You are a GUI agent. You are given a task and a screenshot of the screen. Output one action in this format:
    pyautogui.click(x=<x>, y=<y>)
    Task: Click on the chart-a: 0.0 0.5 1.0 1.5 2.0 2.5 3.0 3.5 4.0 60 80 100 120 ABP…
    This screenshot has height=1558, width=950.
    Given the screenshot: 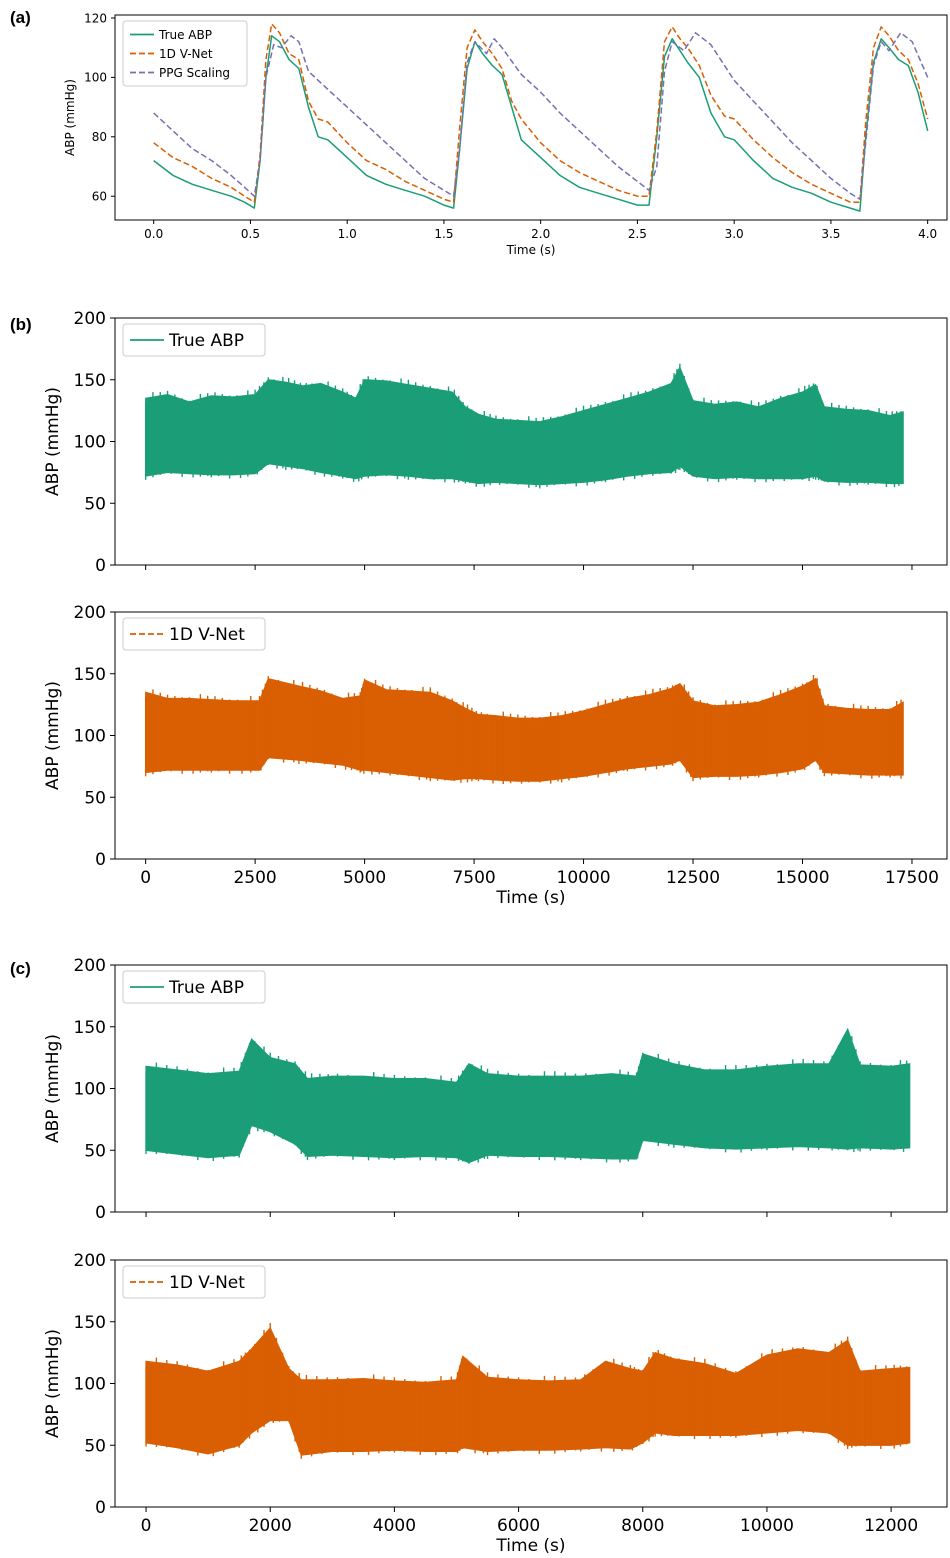 What is the action you would take?
    pyautogui.click(x=505, y=134)
    